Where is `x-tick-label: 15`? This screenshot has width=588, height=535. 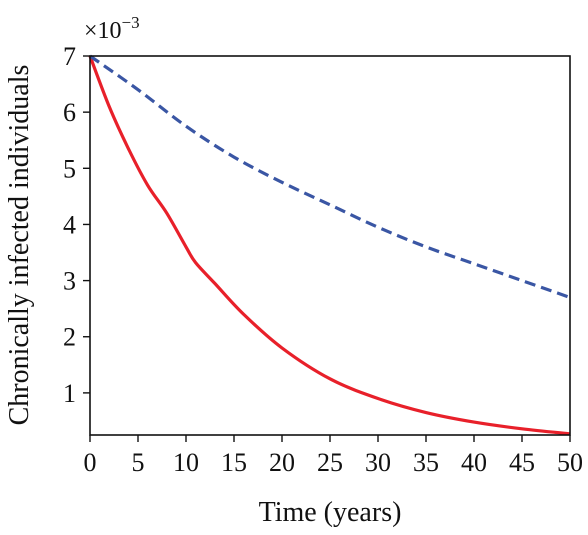 x-tick-label: 15 is located at coordinates (234, 462).